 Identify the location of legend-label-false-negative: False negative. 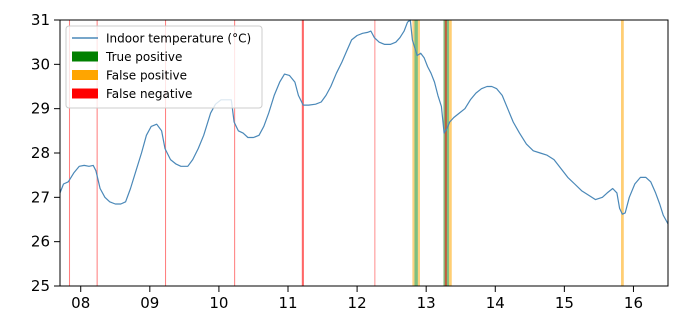
(149, 94).